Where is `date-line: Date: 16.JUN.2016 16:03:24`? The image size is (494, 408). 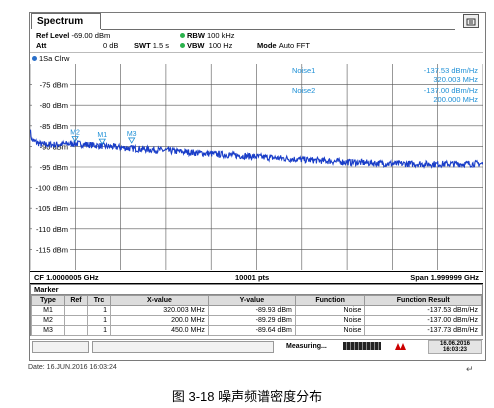 date-line: Date: 16.JUN.2016 16:03:24 is located at coordinates (72, 367).